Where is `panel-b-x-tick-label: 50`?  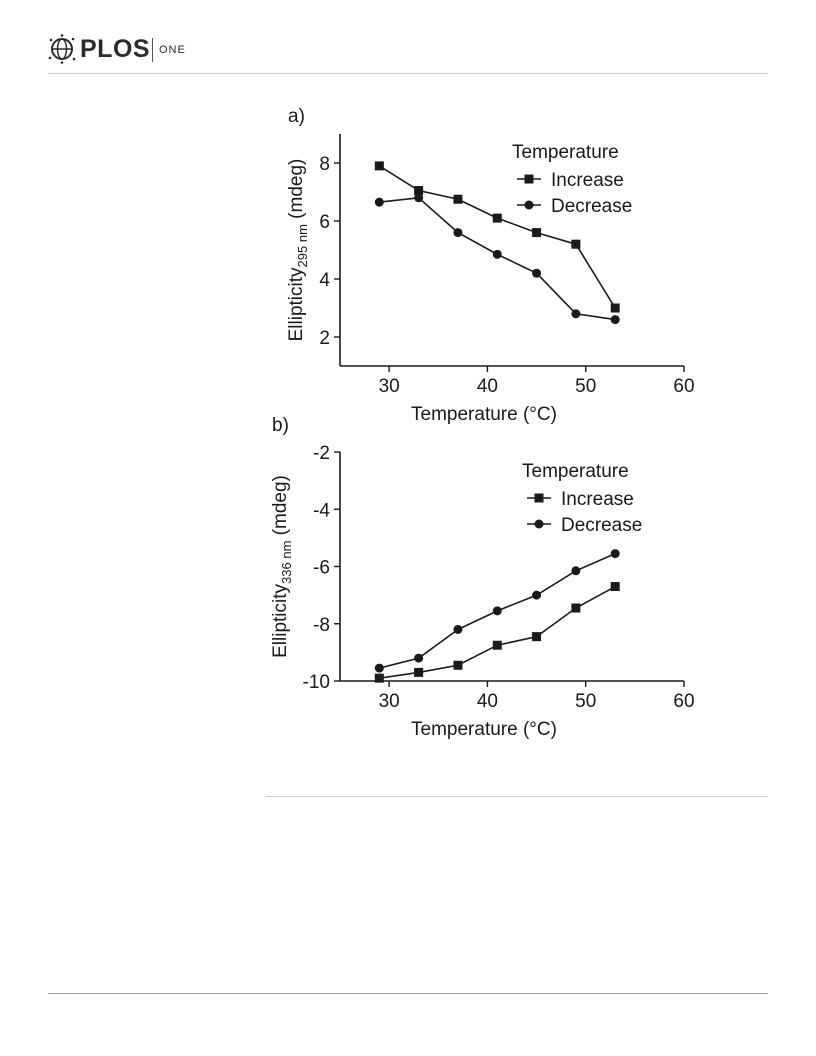 panel-b-x-tick-label: 50 is located at coordinates (585, 701).